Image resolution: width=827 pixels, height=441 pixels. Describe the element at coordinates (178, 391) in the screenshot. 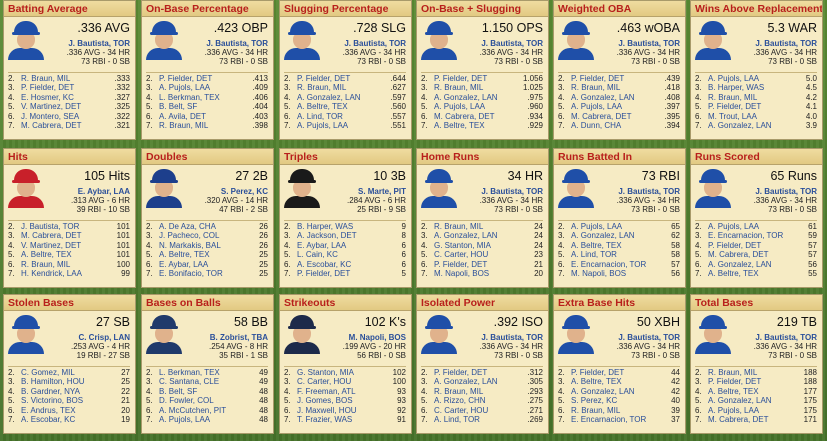

I see `player-name: B. Belt, SF` at that location.